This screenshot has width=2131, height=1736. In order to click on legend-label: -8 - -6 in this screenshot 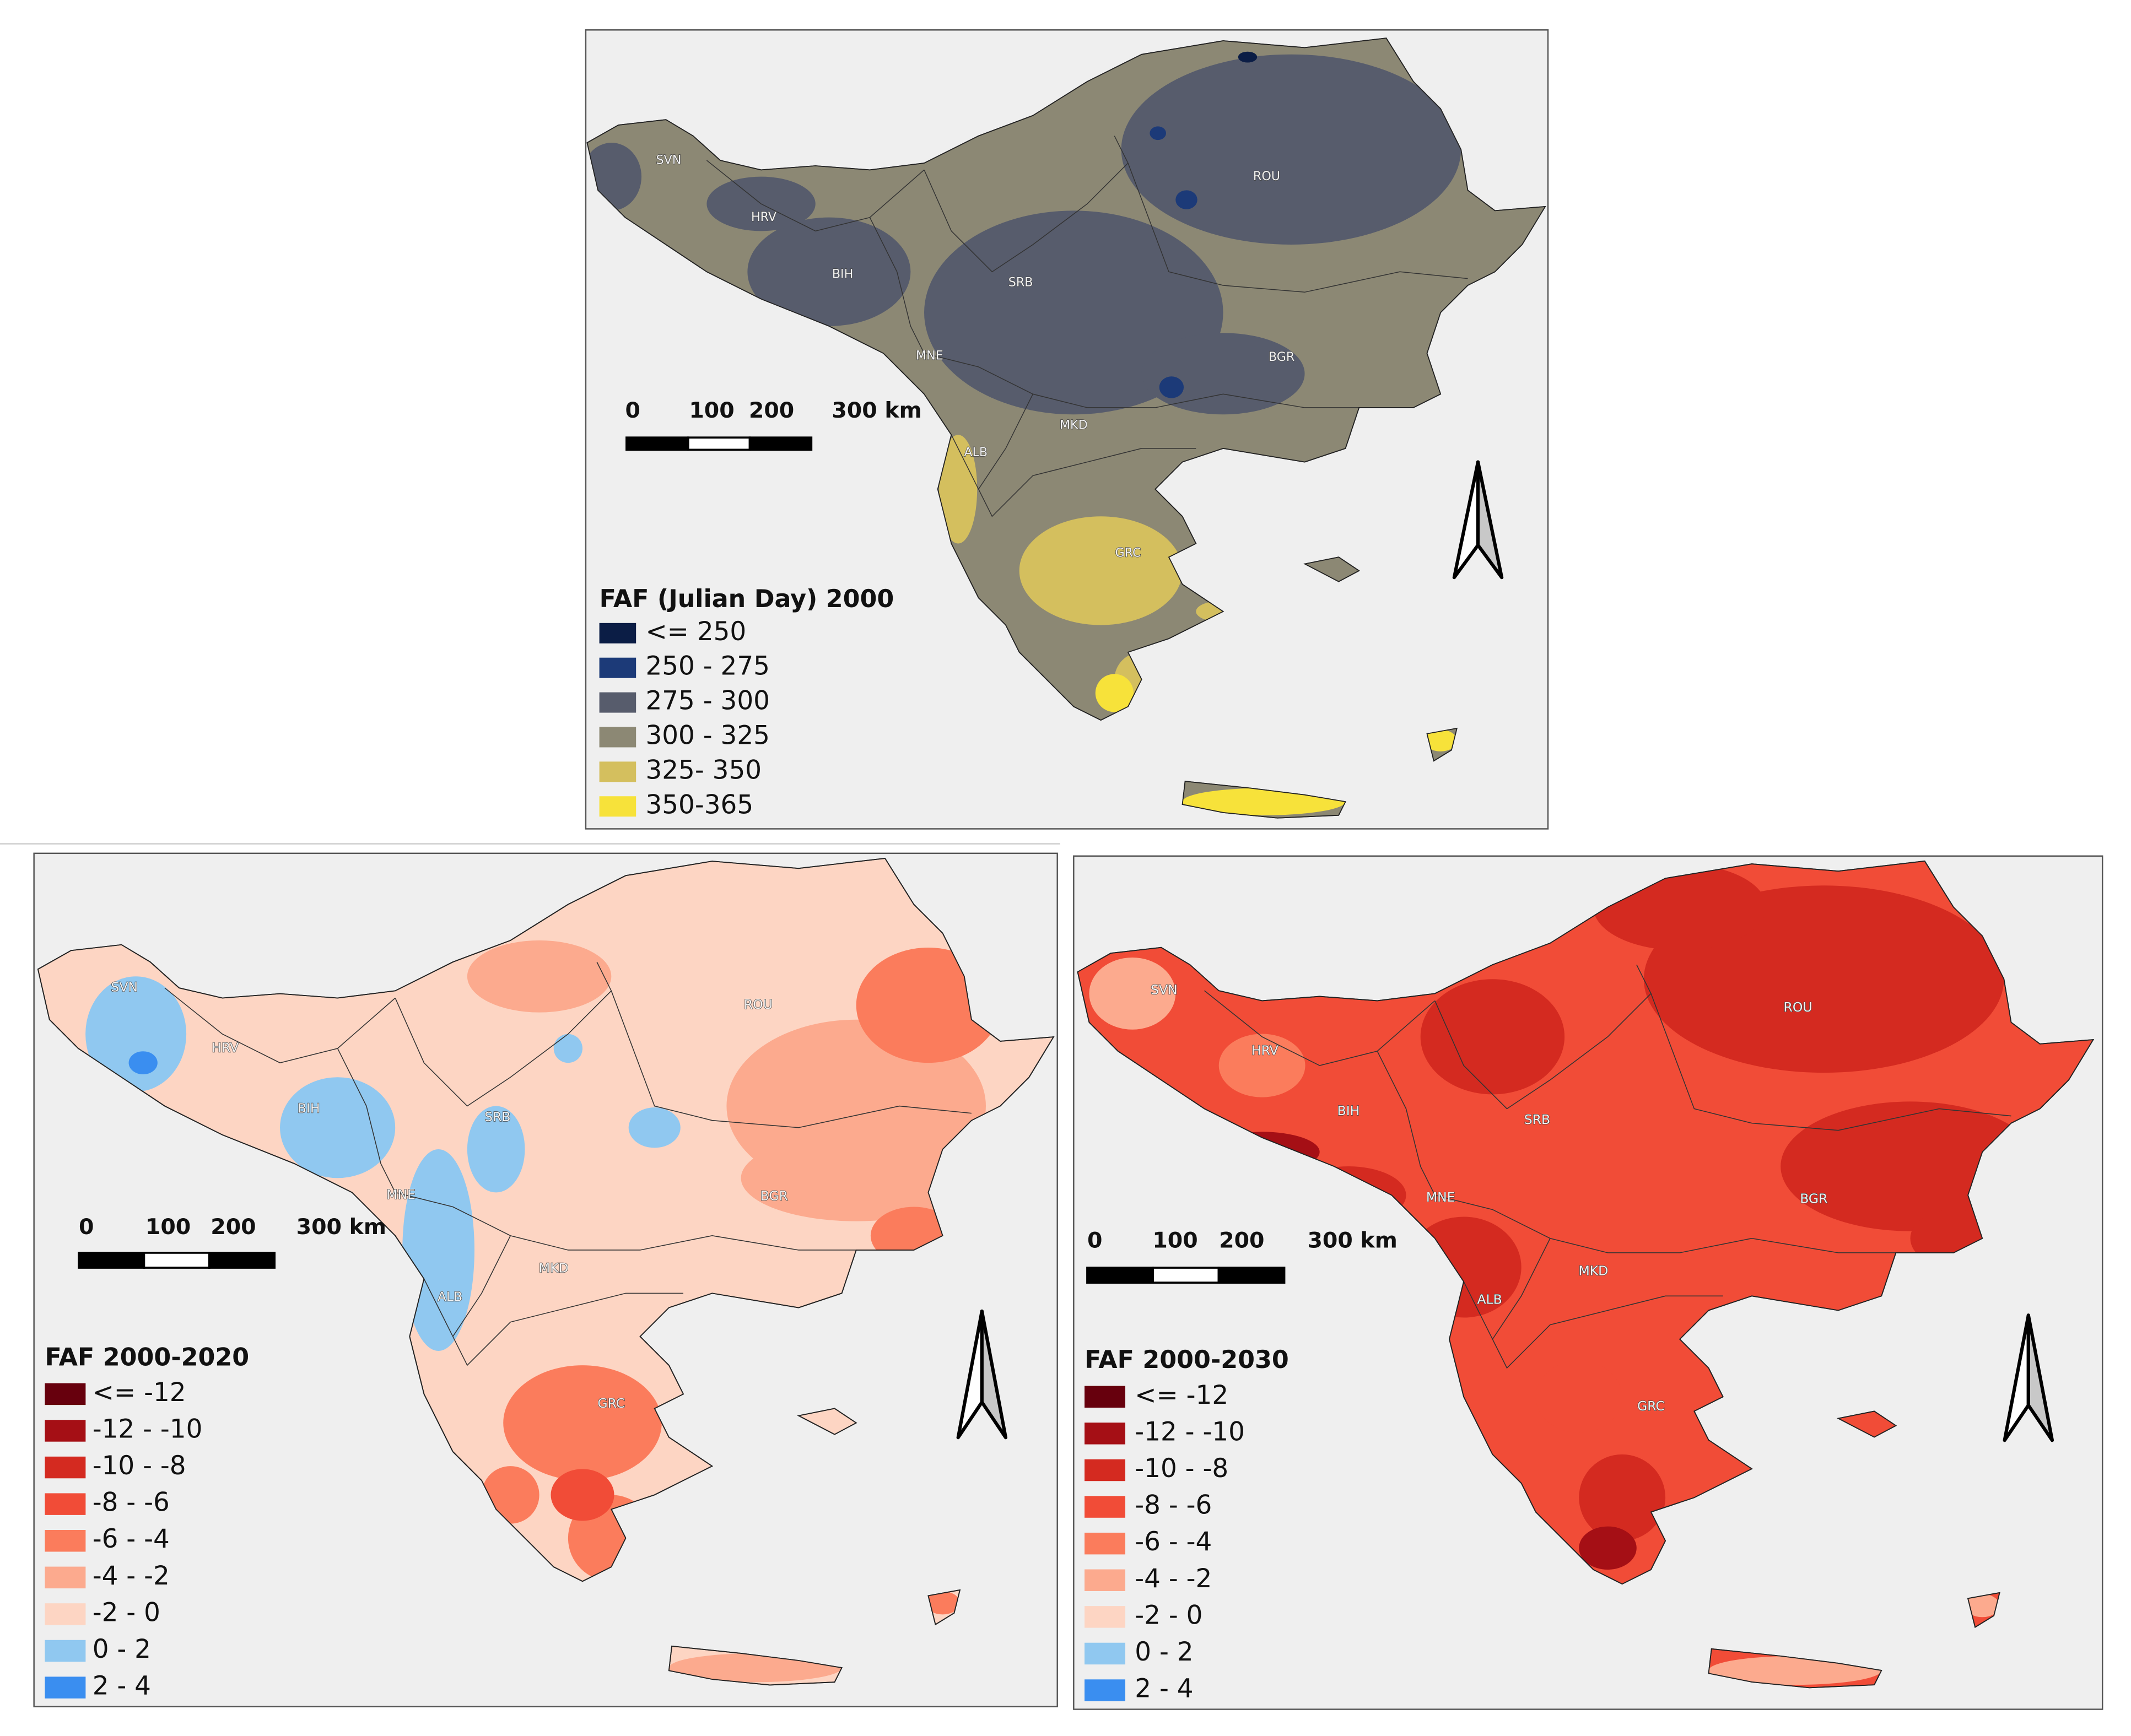, I will do `click(1173, 1506)`.